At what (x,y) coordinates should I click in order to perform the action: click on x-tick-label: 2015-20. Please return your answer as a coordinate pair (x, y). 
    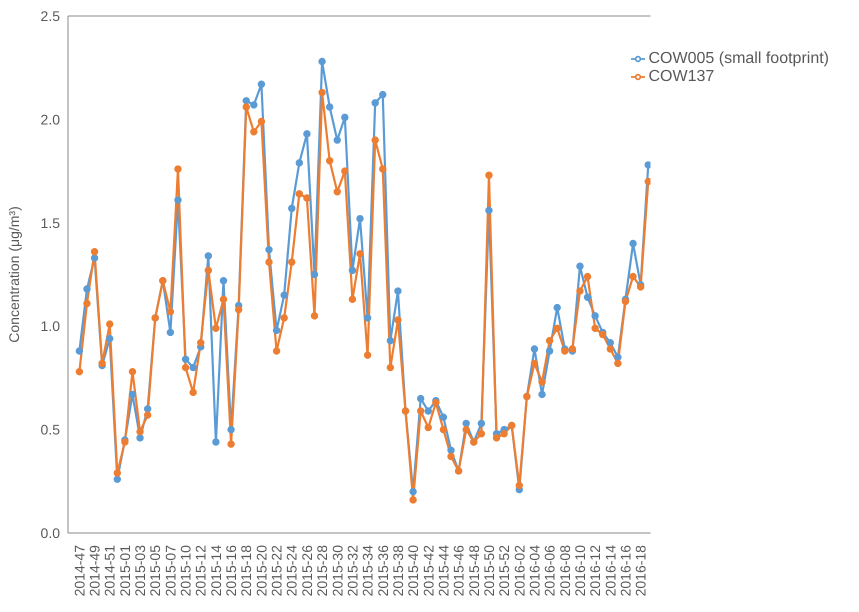
    Looking at the image, I should click on (261, 570).